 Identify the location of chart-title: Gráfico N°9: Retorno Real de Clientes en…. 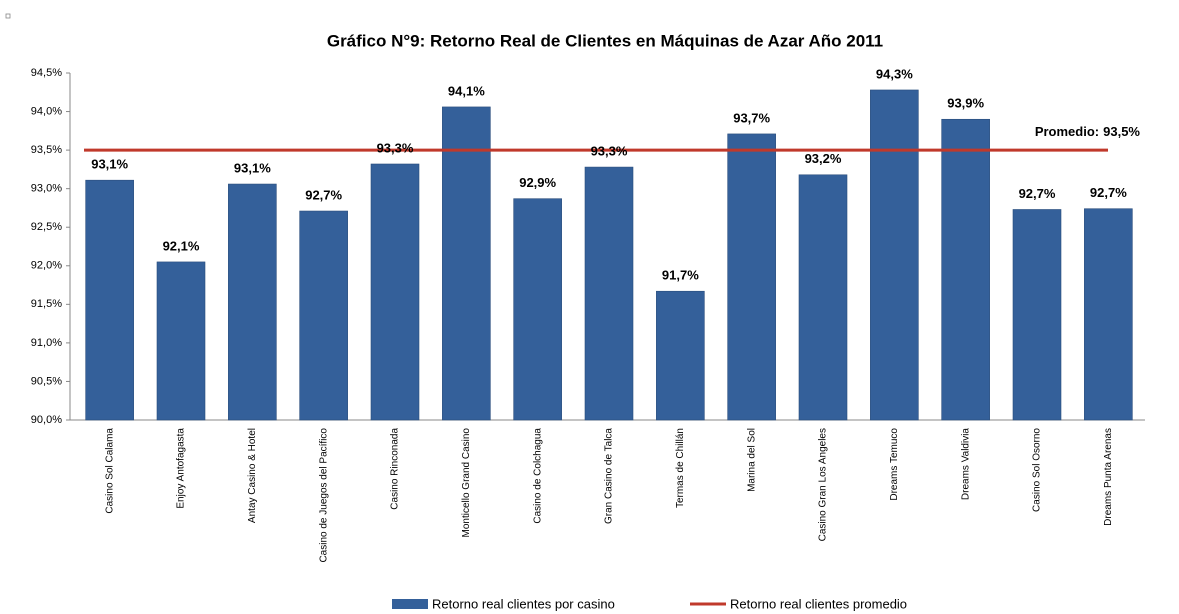
(605, 40).